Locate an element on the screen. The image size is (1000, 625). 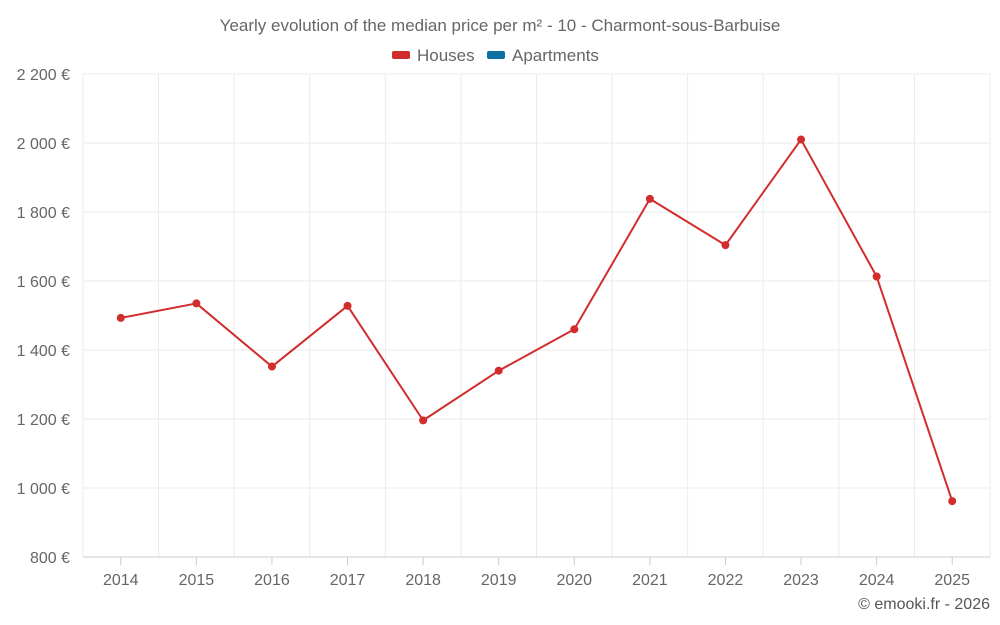
y-tick-label: 1 800 € is located at coordinates (43, 213).